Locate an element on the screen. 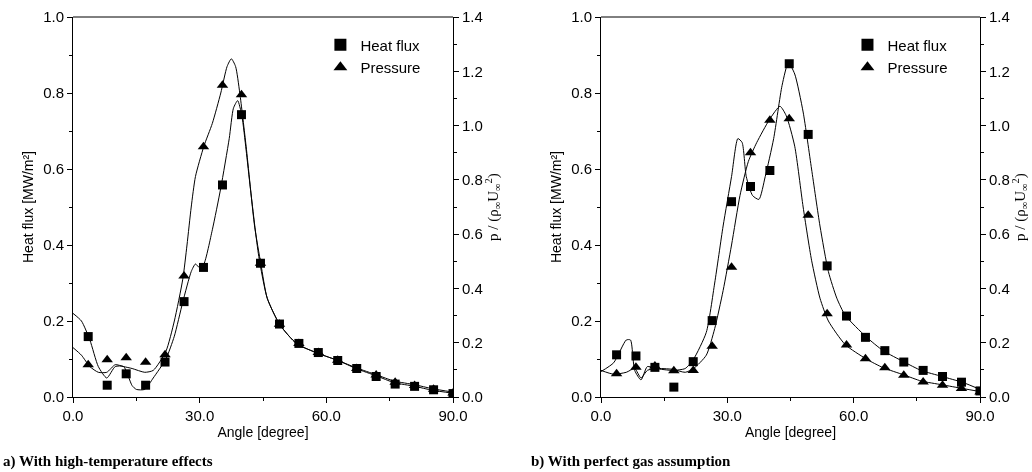 This screenshot has width=1032, height=472. text: b) With perfect gas assumption is located at coordinates (631, 461).